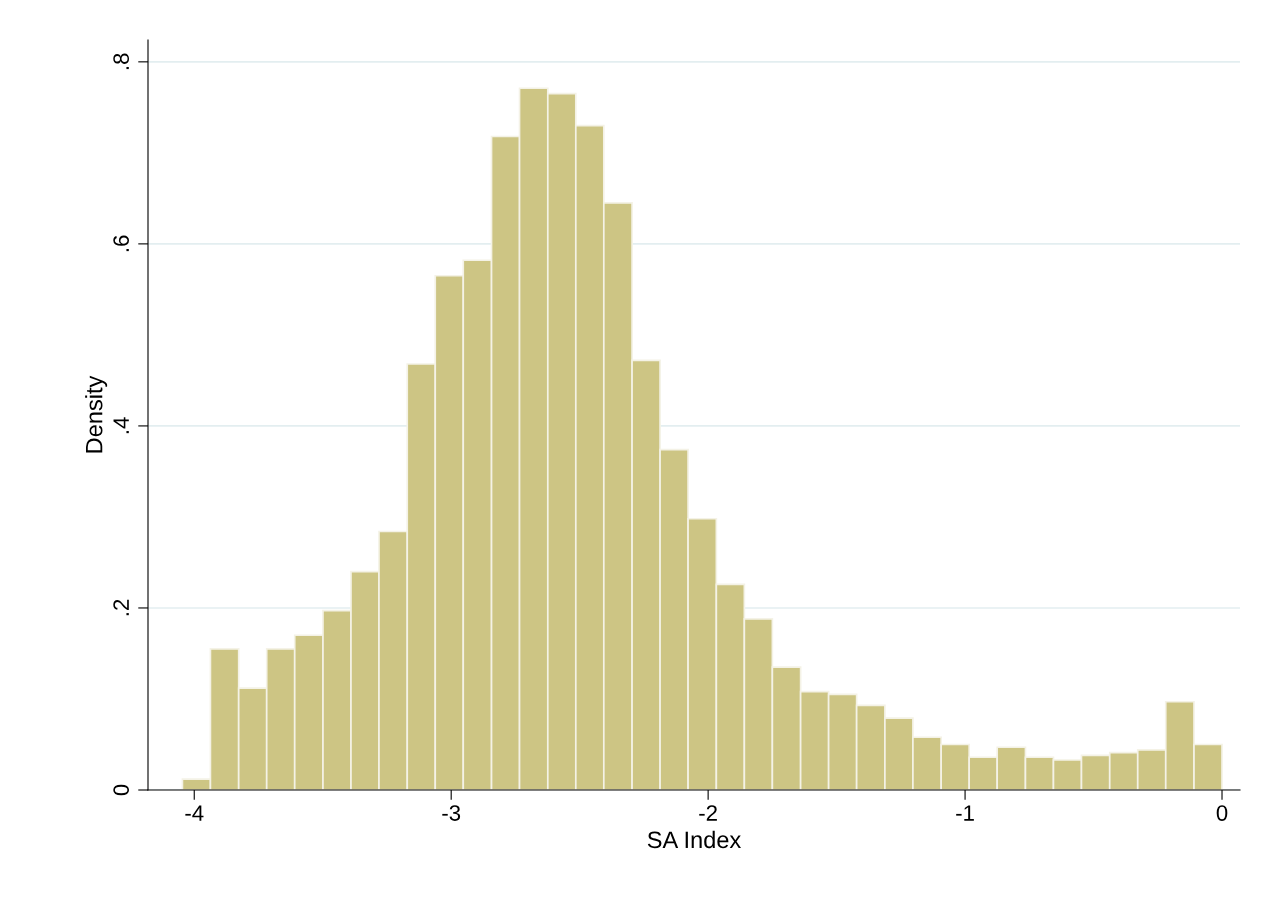 This screenshot has height=924, width=1277. What do you see at coordinates (121, 607) in the screenshot?
I see `y-tick-label: .2` at bounding box center [121, 607].